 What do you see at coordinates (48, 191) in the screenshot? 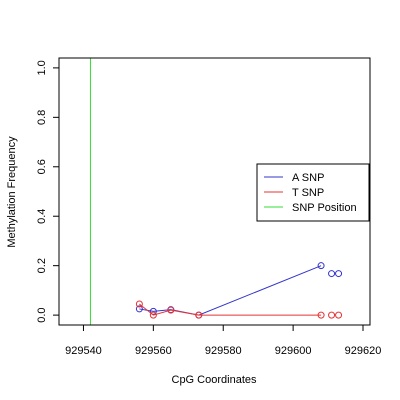
I see `y-axis: 0.0 0.2 0.4 0.6 0.8 1.0` at bounding box center [48, 191].